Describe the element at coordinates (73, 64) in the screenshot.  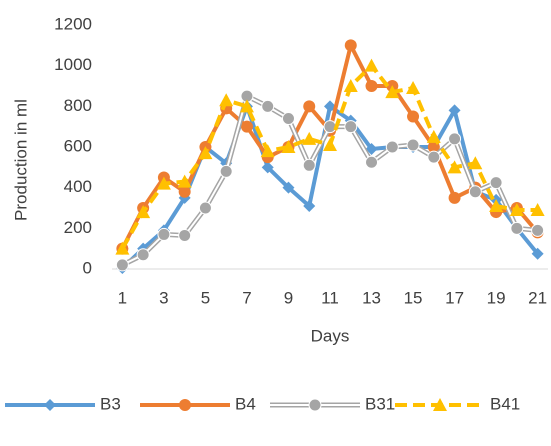
I see `y-tick-label: 1000` at that location.